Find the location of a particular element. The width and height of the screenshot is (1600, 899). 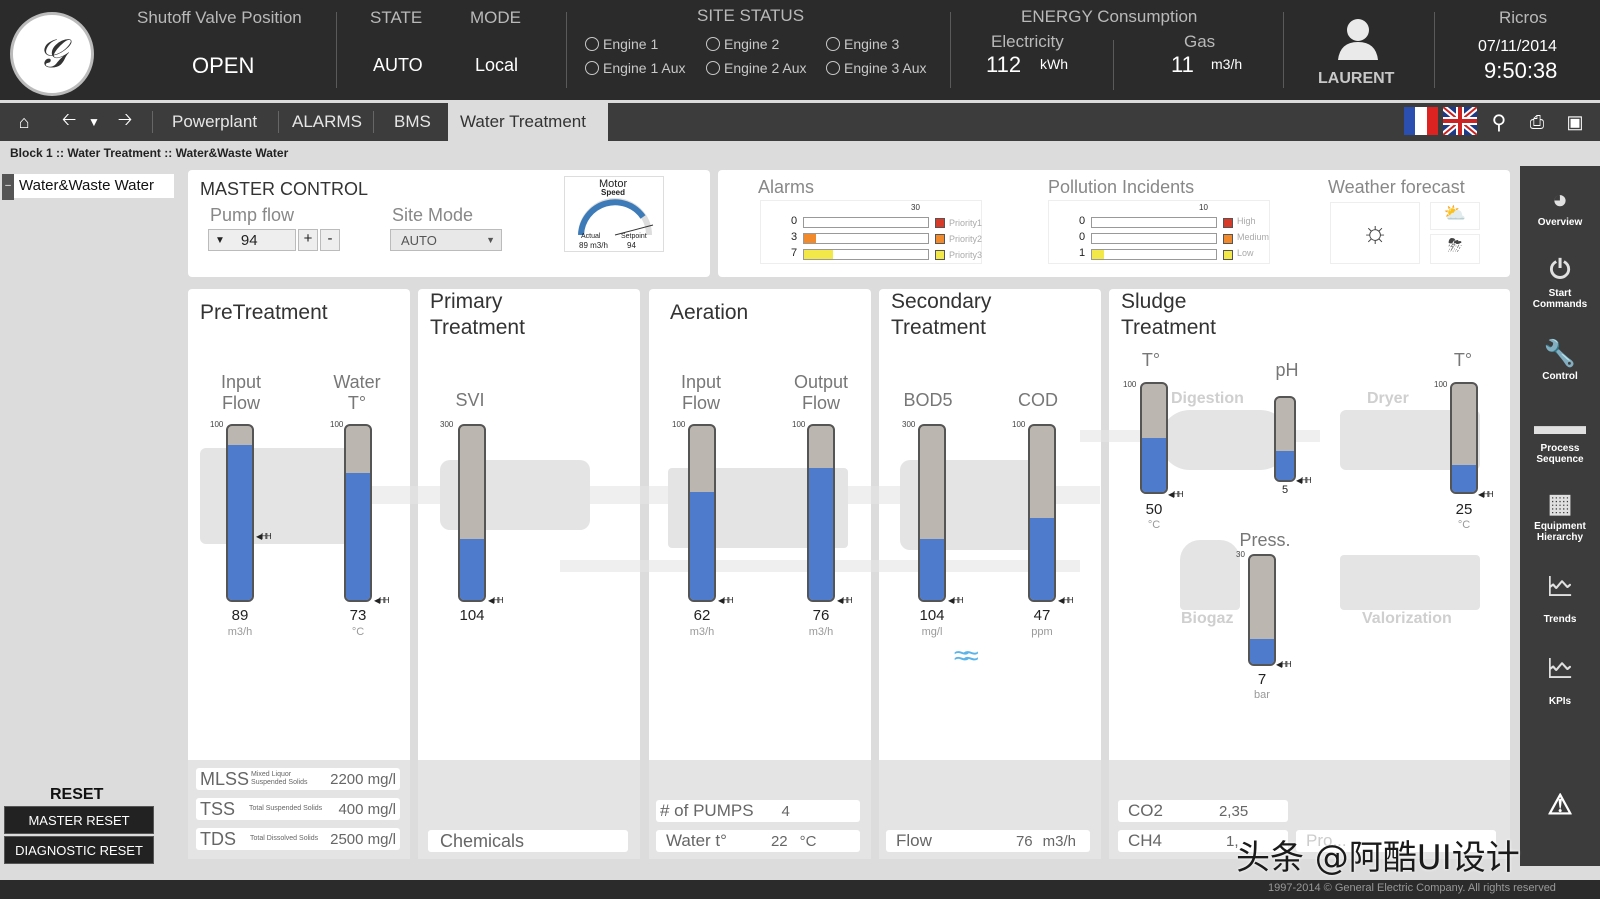

sludge-t2-marker: ◀HH is located at coordinates (1486, 494).